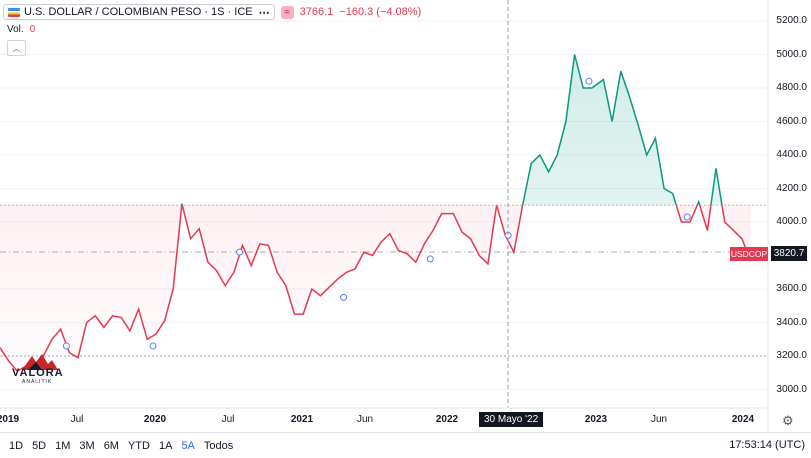  I want to click on price-tick-label: 4800.0, so click(791, 87).